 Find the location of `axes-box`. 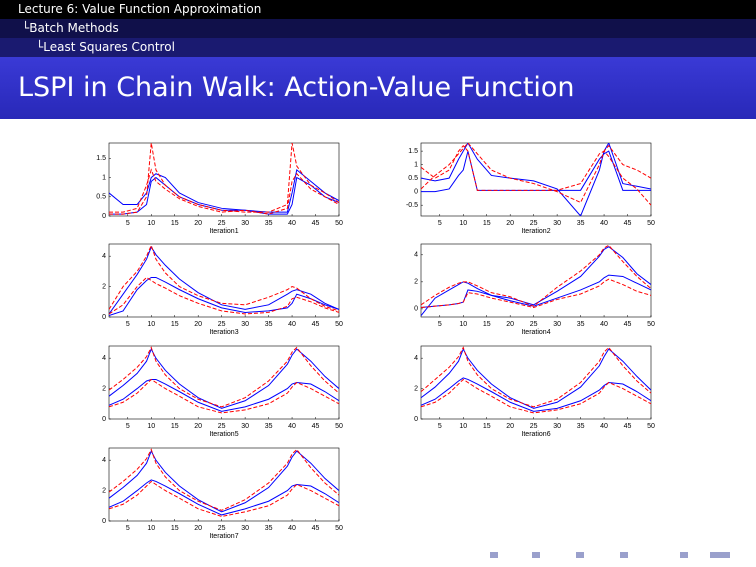

axes-box is located at coordinates (224, 179).